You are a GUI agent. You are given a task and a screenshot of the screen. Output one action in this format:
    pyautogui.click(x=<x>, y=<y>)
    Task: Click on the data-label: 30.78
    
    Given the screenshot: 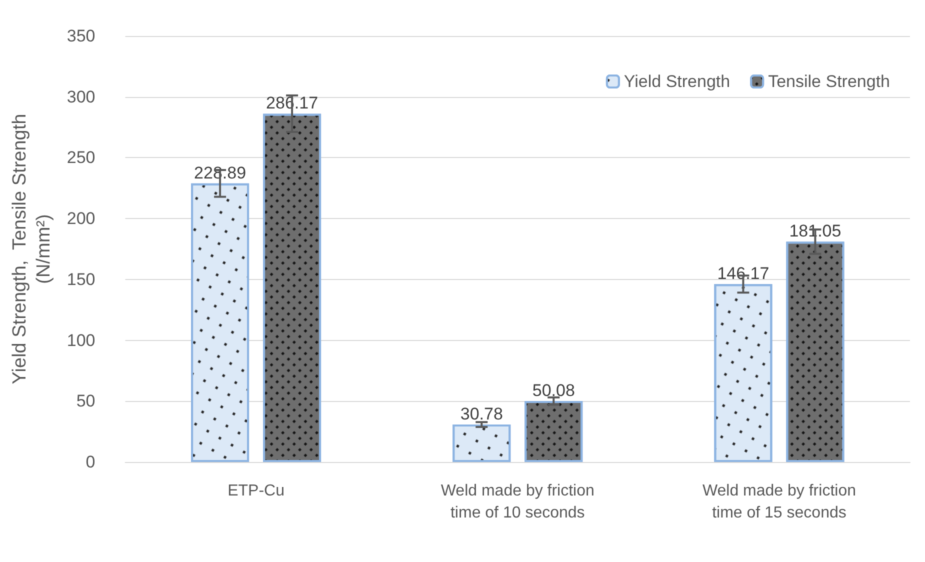 What is the action you would take?
    pyautogui.click(x=481, y=414)
    